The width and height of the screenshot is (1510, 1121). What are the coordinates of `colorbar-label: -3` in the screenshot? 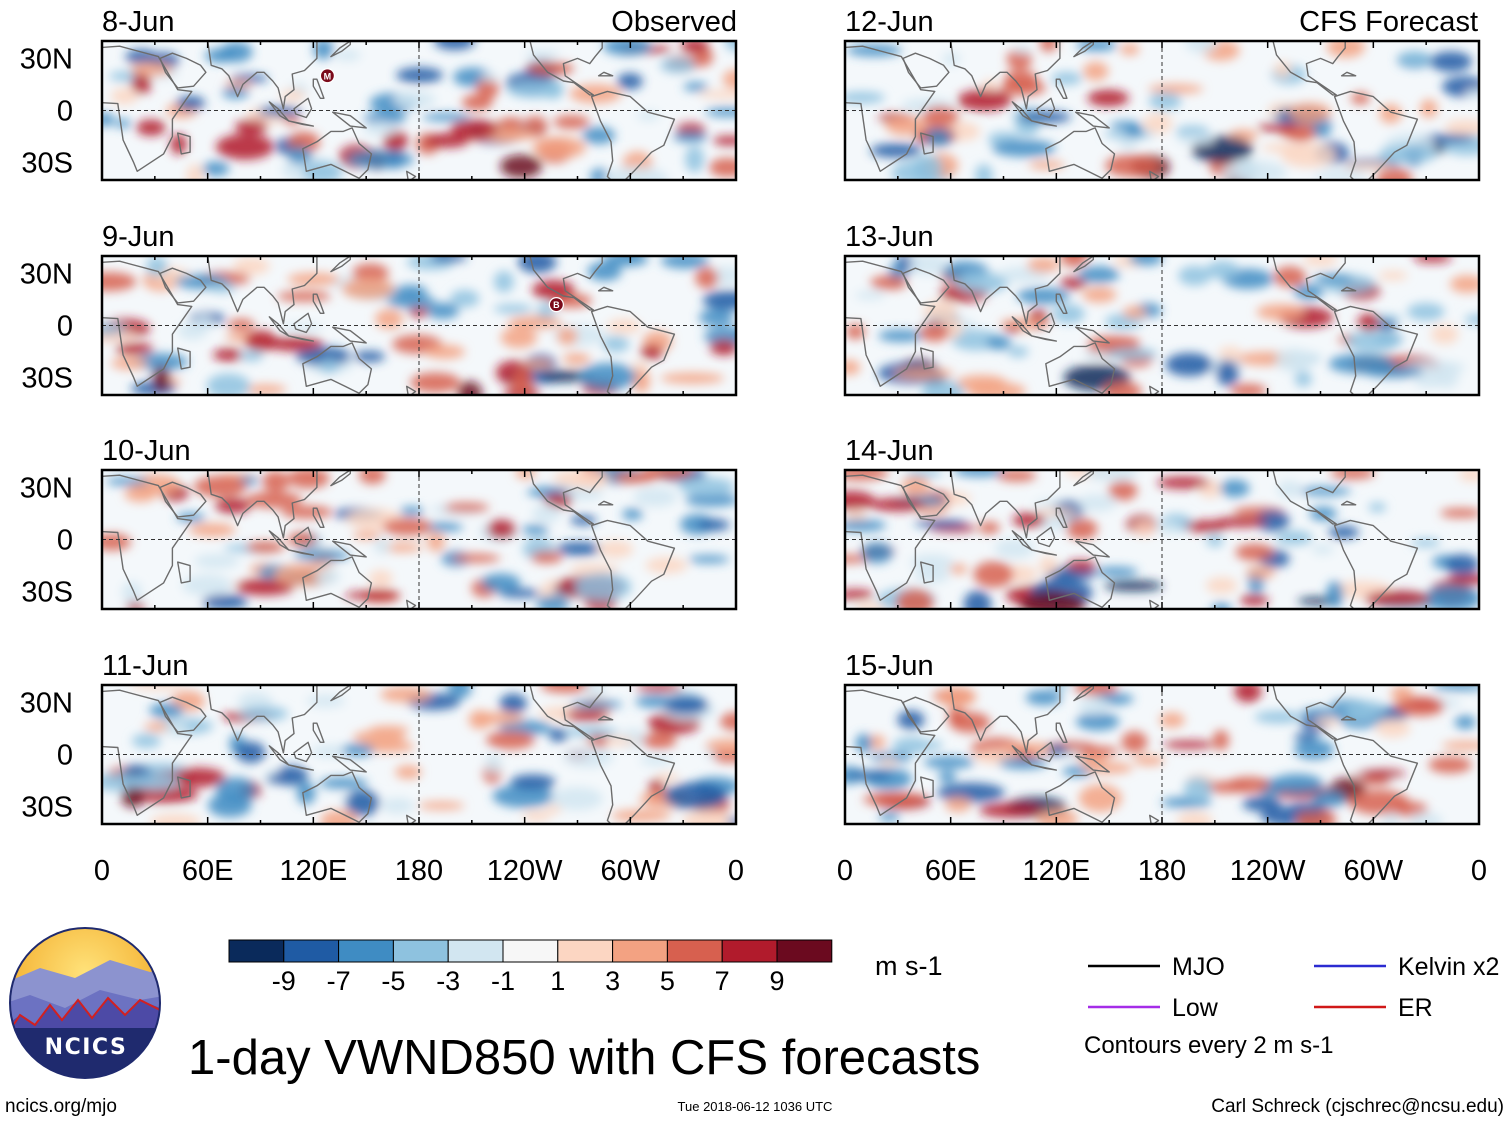 It's located at (448, 981).